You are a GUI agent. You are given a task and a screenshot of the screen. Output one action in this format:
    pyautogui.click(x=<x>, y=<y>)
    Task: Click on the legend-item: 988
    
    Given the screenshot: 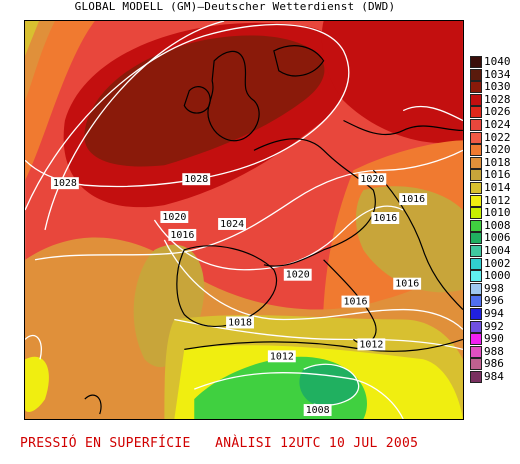 What is the action you would take?
    pyautogui.click(x=494, y=351)
    